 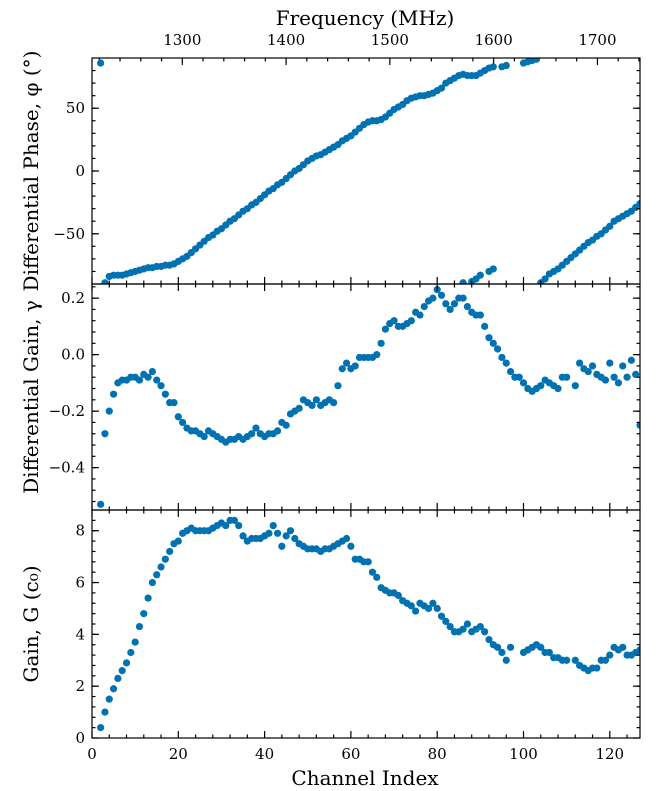 I want to click on diffgain-ytick-label: 0.2, so click(x=73, y=298).